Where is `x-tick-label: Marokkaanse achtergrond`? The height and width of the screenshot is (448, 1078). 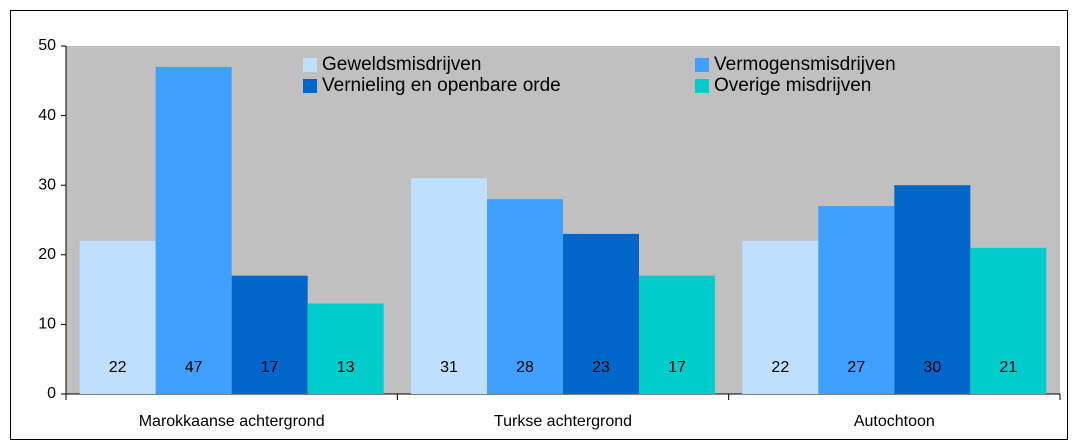 x-tick-label: Marokkaanse achtergrond is located at coordinates (232, 421).